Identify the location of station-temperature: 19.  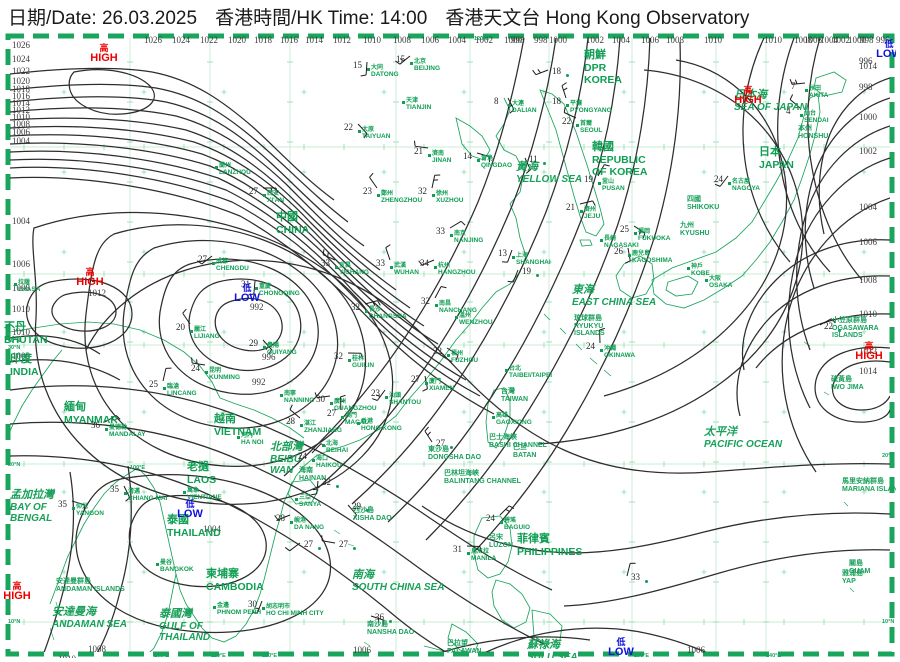
(588, 179).